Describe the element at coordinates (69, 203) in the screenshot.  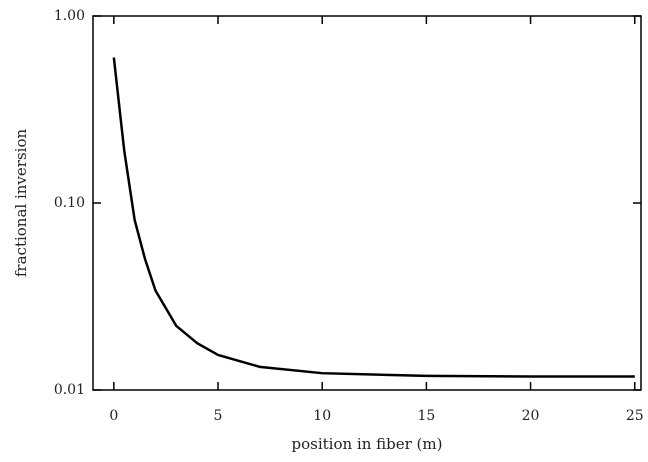
I see `y-tick-label: 0.10` at that location.